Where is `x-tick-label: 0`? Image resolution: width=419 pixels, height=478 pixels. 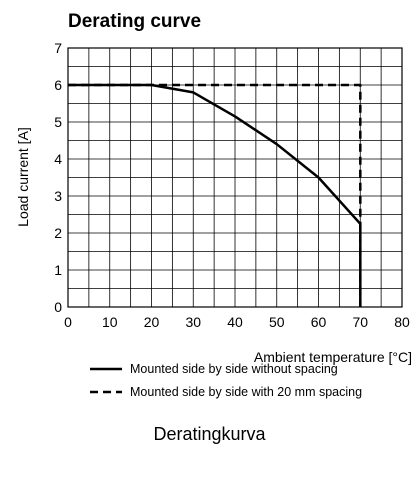
x-tick-label: 0 is located at coordinates (68, 322).